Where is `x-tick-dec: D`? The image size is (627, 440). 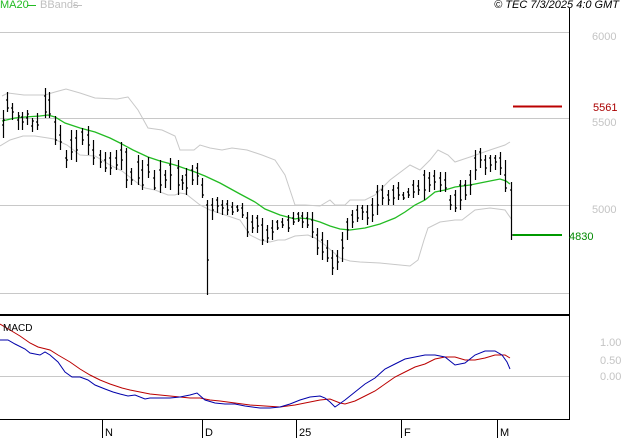
x-tick-dec: D is located at coordinates (209, 433).